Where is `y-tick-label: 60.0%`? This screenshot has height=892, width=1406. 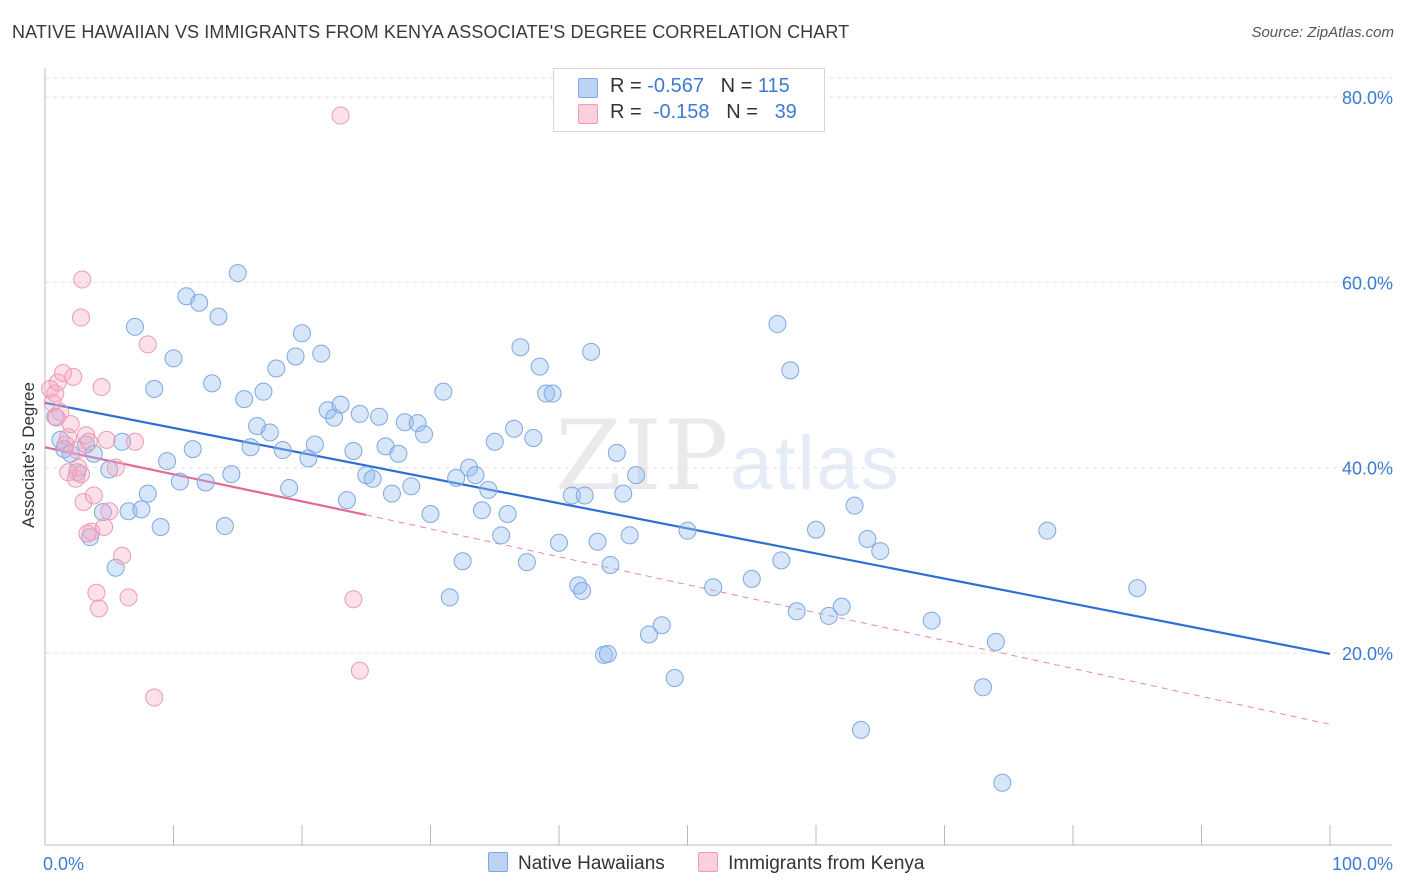
y-tick-label: 60.0% is located at coordinates (1367, 283).